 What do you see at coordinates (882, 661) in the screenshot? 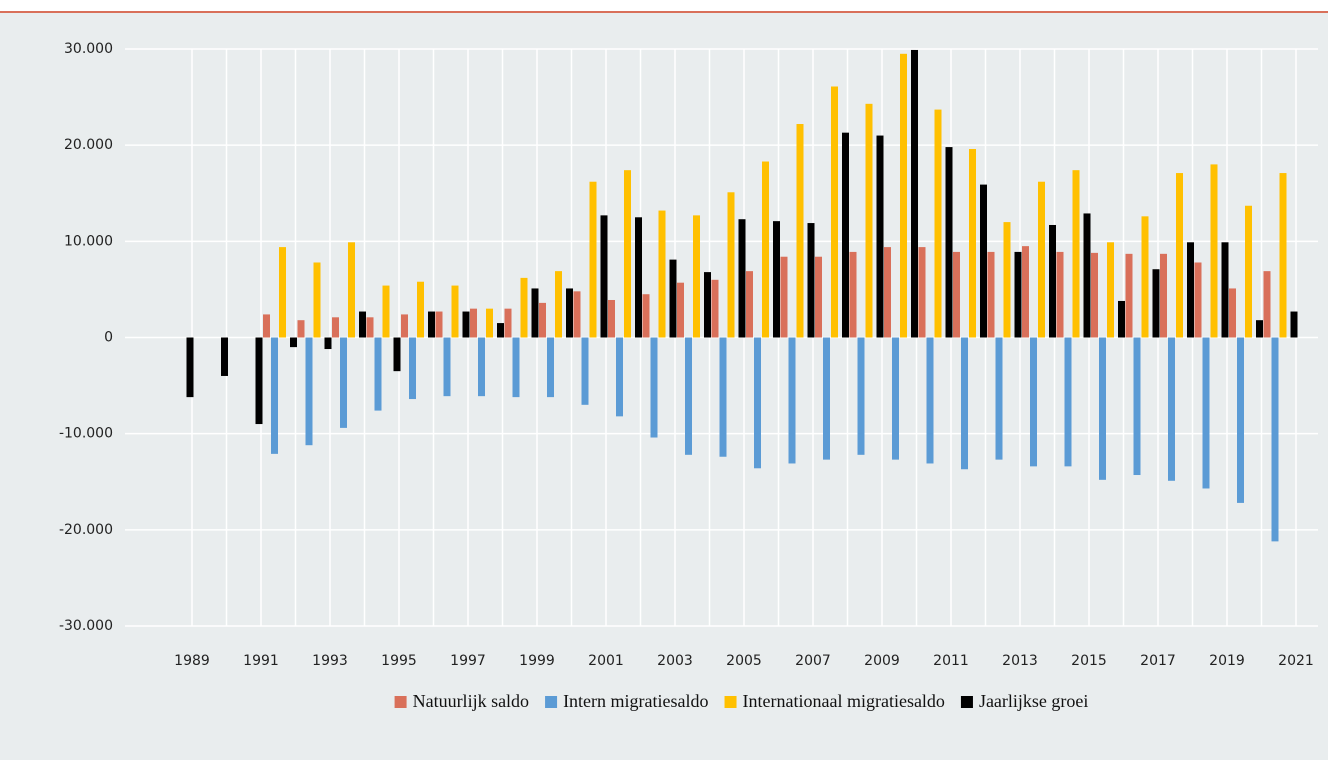
I see `x-tick-label: 2009` at bounding box center [882, 661].